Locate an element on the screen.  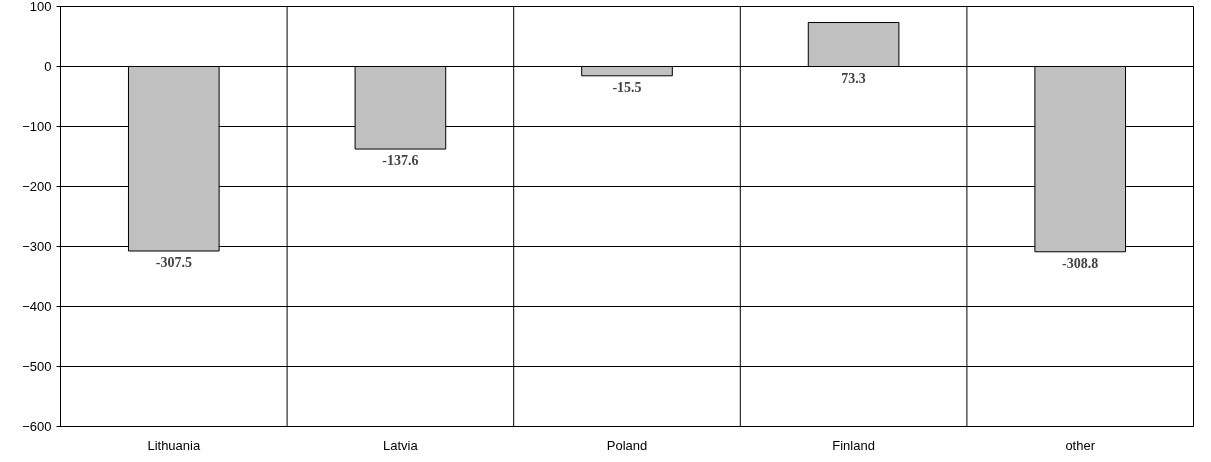
x-tick-label: Lithuania is located at coordinates (174, 445).